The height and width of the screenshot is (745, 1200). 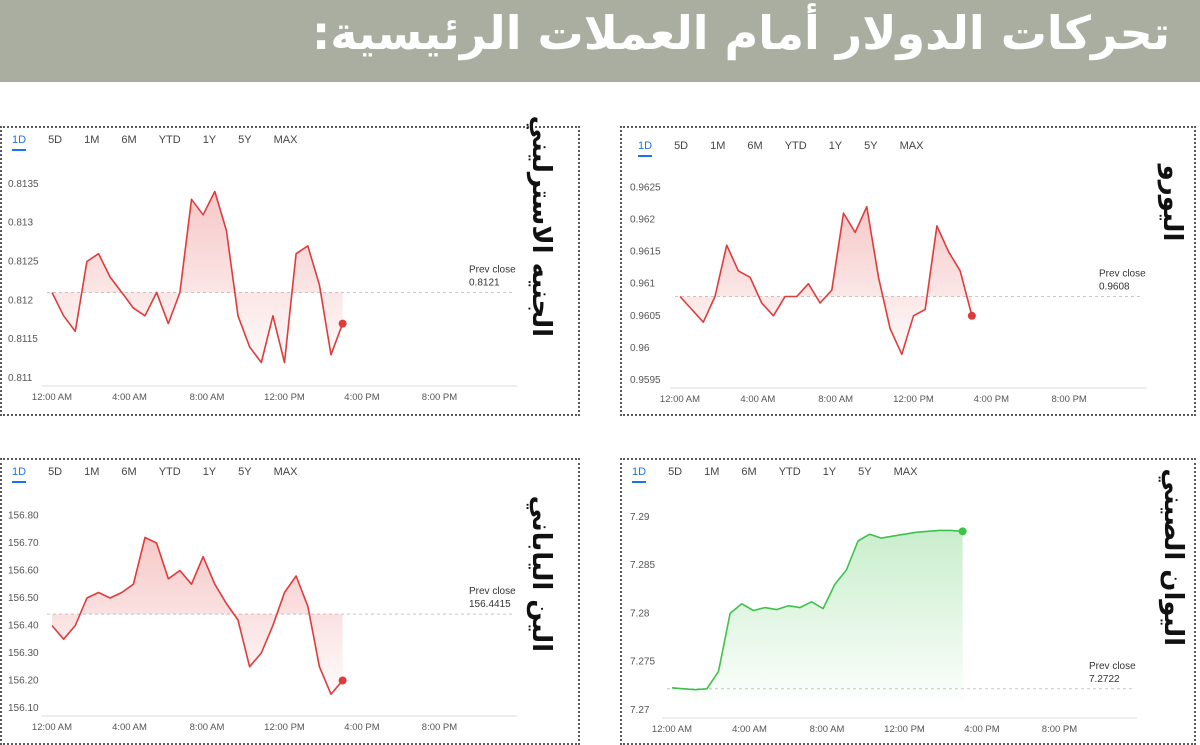 What do you see at coordinates (23, 626) in the screenshot?
I see `y-tick-label: 156.40` at bounding box center [23, 626].